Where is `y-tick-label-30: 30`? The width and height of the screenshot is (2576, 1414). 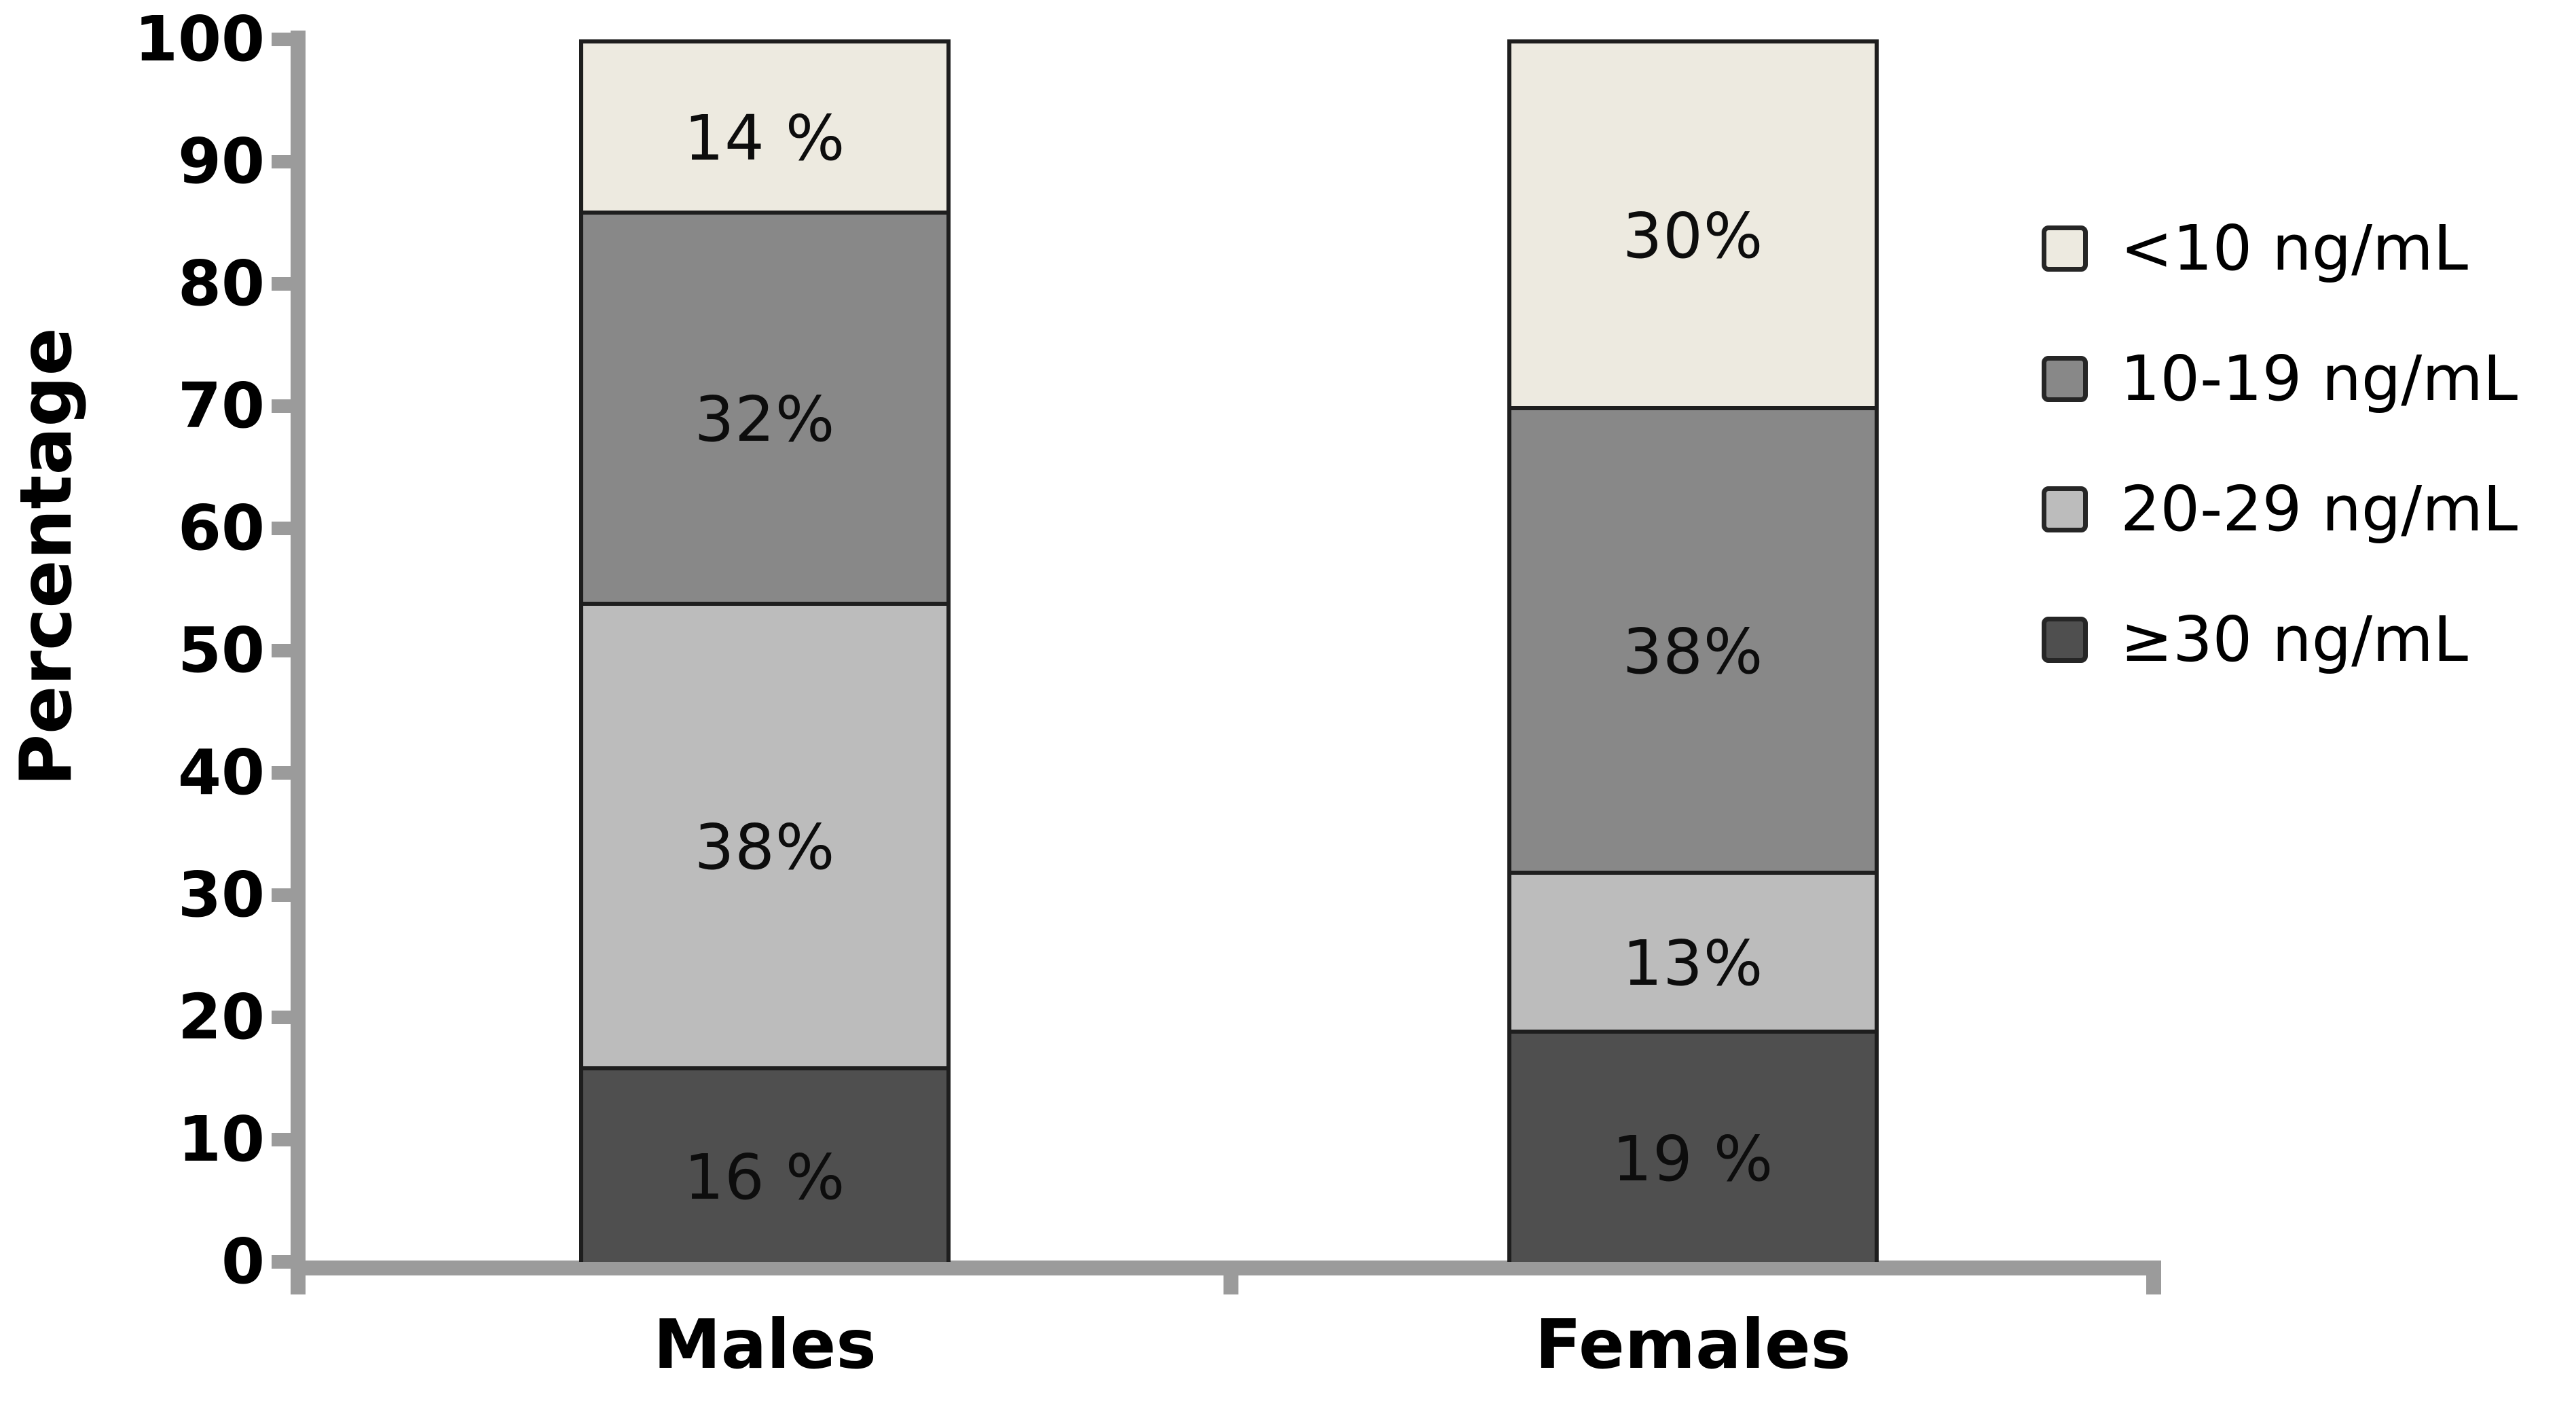 y-tick-label-30: 30 is located at coordinates (221, 894).